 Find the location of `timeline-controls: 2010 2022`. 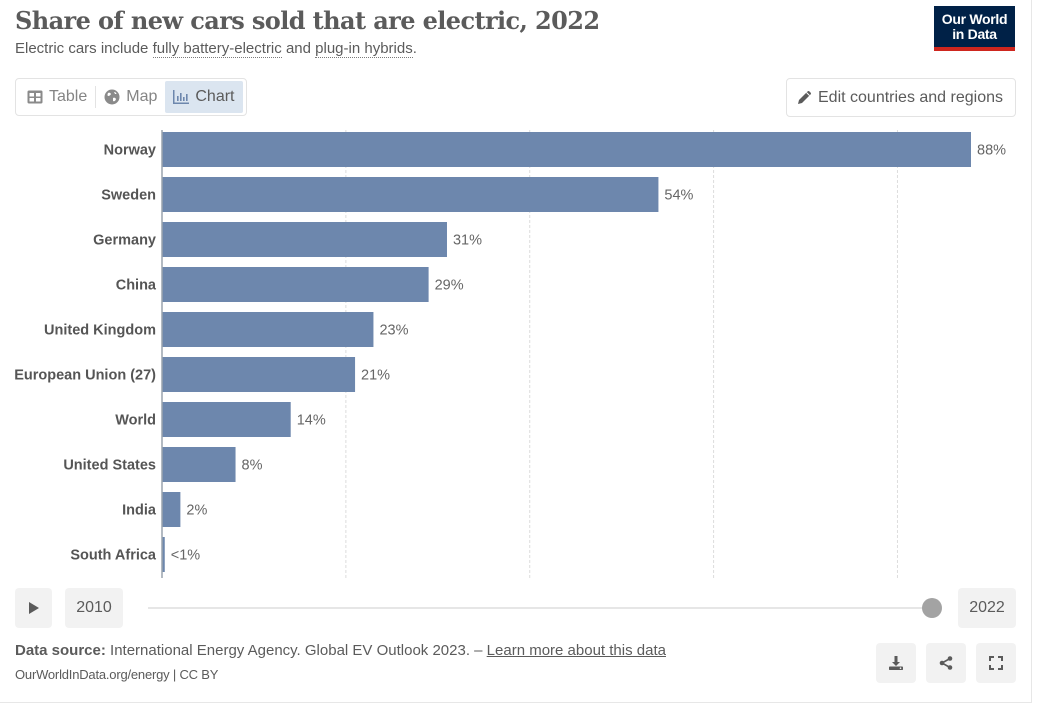

timeline-controls: 2010 2022 is located at coordinates (515, 608).